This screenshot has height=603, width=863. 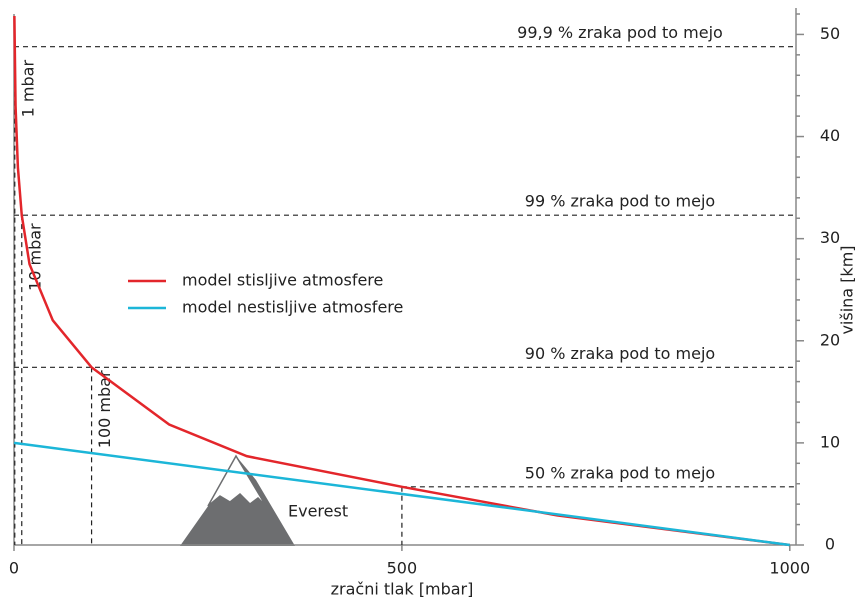 What do you see at coordinates (14, 568) in the screenshot?
I see `x-tick-label: 0` at bounding box center [14, 568].